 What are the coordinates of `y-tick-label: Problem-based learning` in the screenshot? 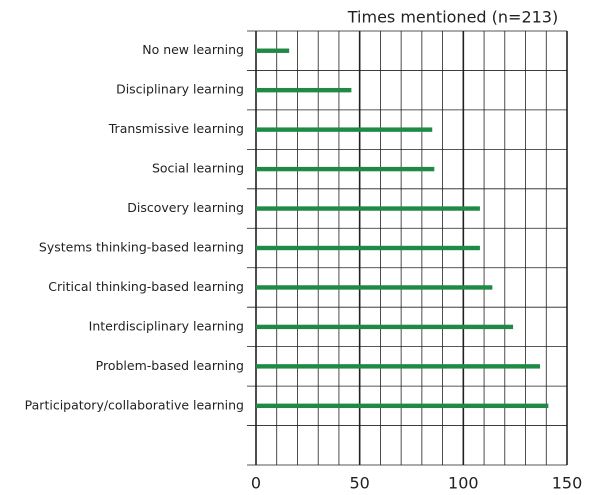 It's located at (170, 365).